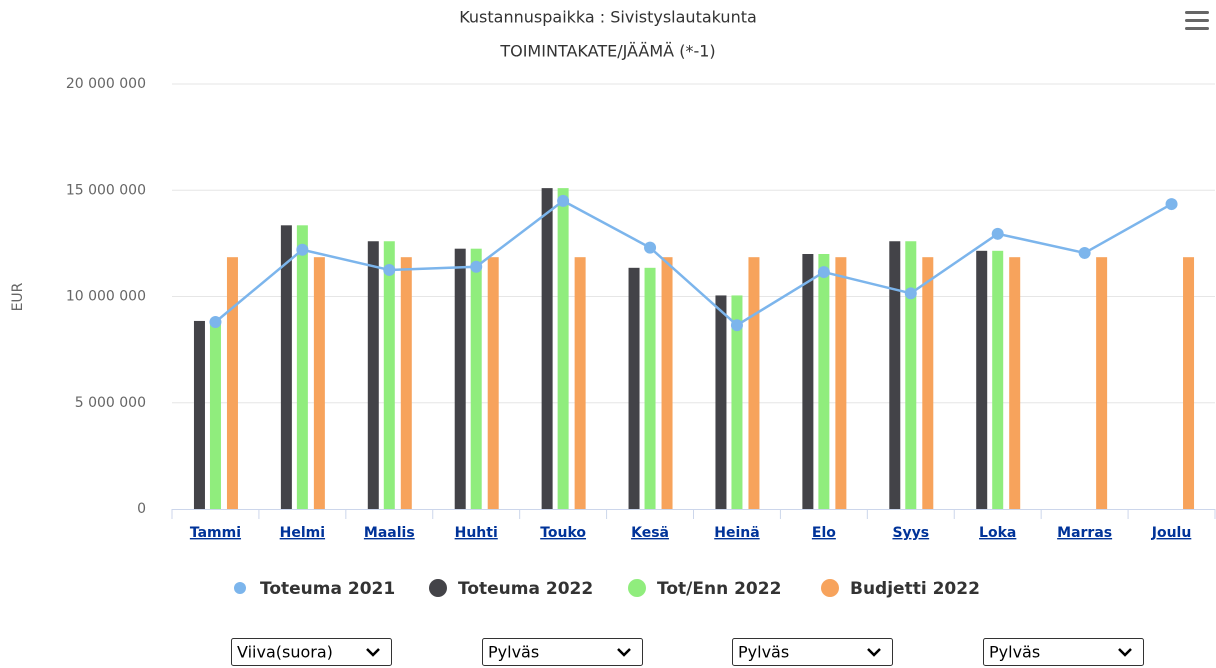 This screenshot has width=1216, height=668. I want to click on dropdown: Viiva(suora), so click(311, 652).